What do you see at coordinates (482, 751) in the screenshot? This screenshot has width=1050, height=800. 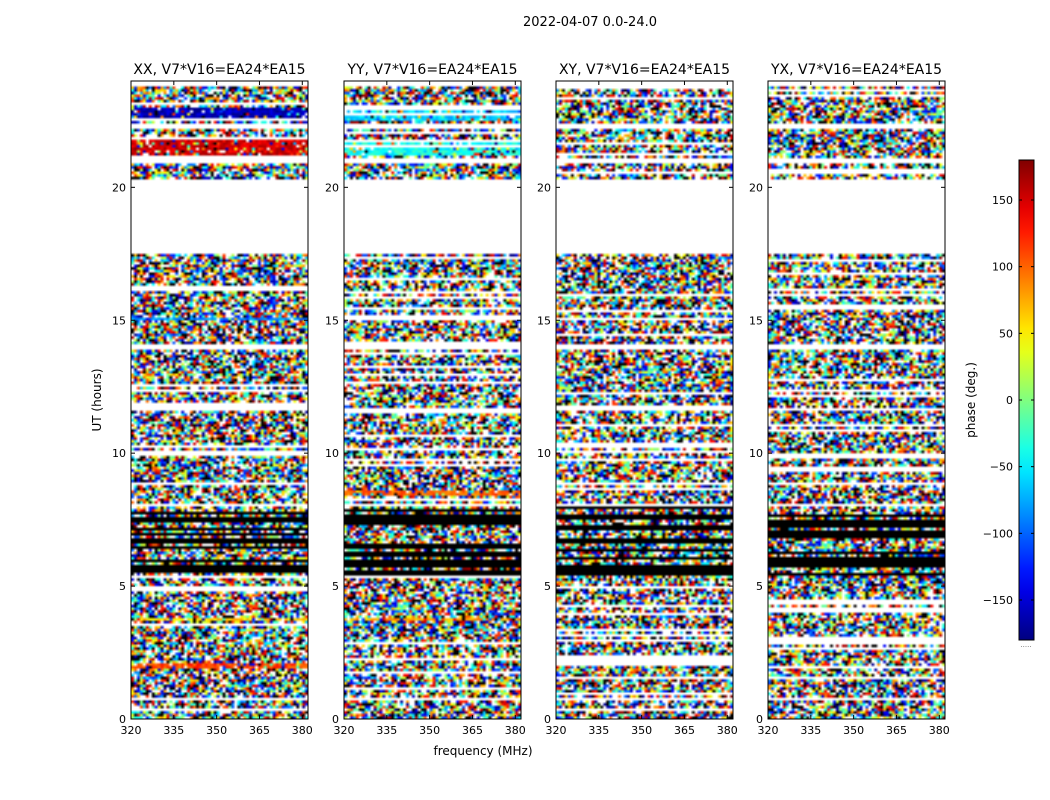 I see `x-axis-label: frequency (MHz)` at bounding box center [482, 751].